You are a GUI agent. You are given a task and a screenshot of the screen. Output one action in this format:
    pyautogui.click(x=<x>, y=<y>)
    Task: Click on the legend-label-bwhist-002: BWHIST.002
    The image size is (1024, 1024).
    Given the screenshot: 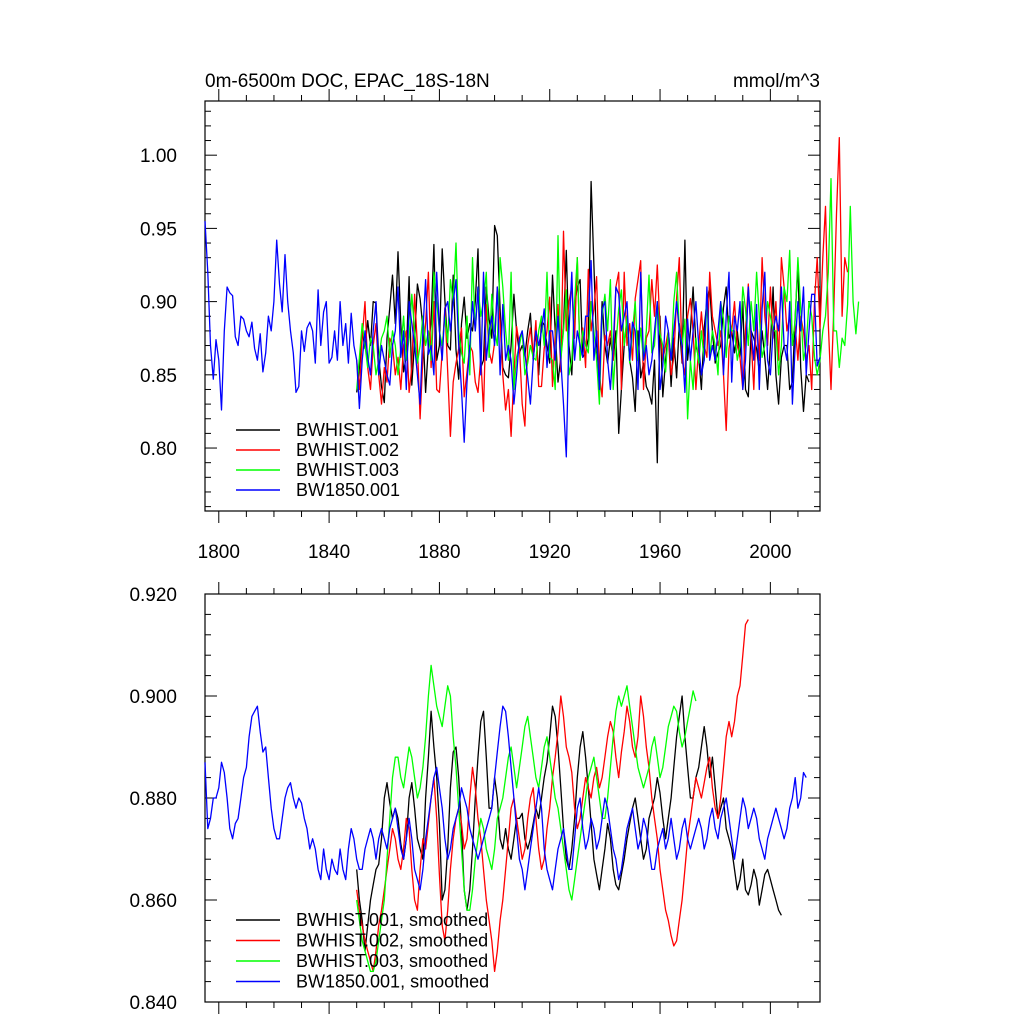 What is the action you would take?
    pyautogui.click(x=347, y=450)
    